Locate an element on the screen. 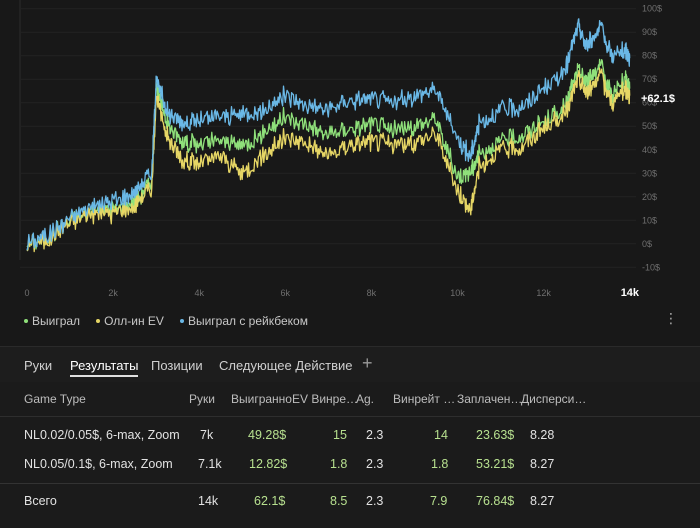  legend-item-won-rakeback: Выиграл с рейкбеком is located at coordinates (243, 321).